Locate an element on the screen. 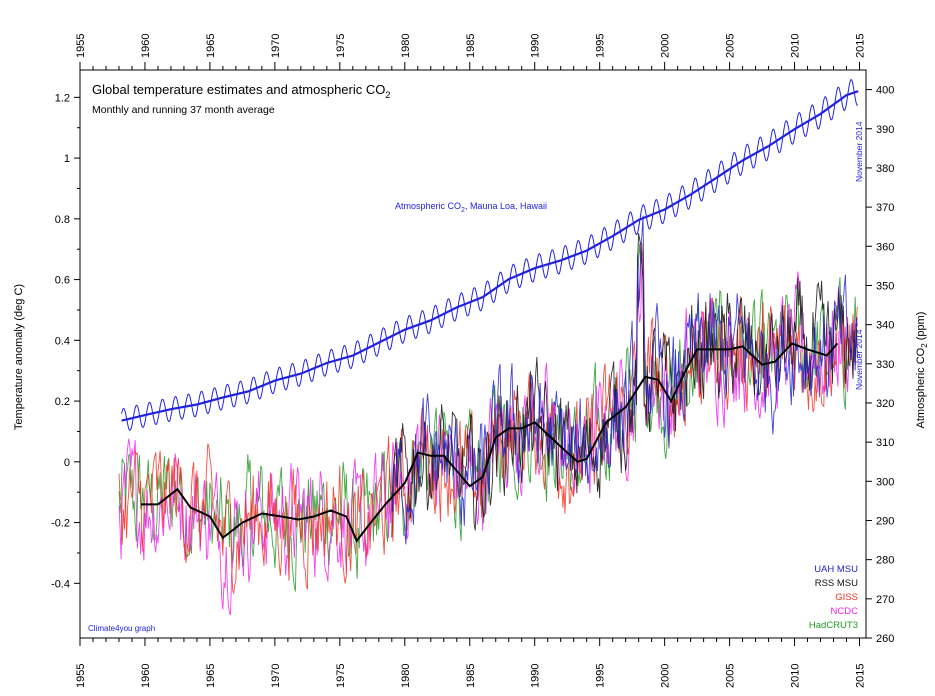 The image size is (935, 696). y-tick-label-left: 0 is located at coordinates (67, 463).